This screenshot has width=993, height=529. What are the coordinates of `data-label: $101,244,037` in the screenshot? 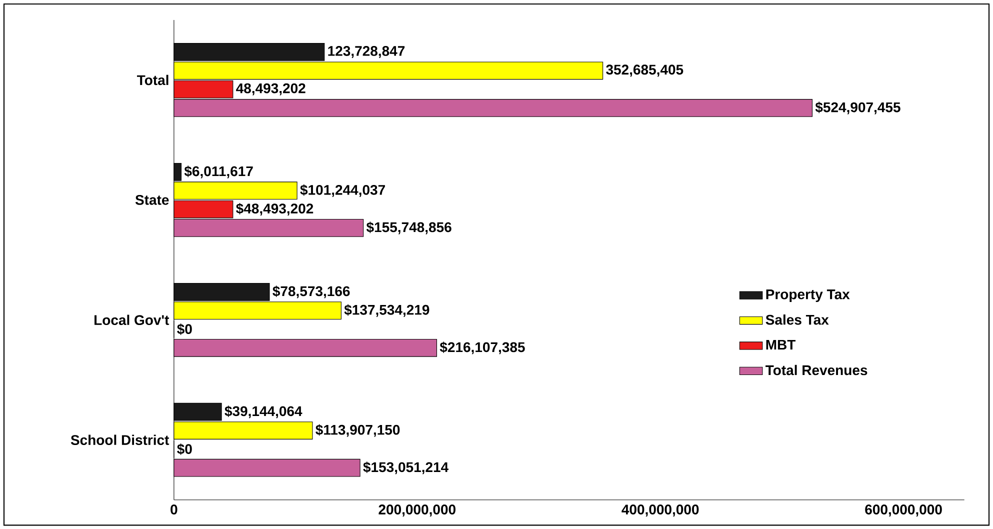 It's located at (342, 190).